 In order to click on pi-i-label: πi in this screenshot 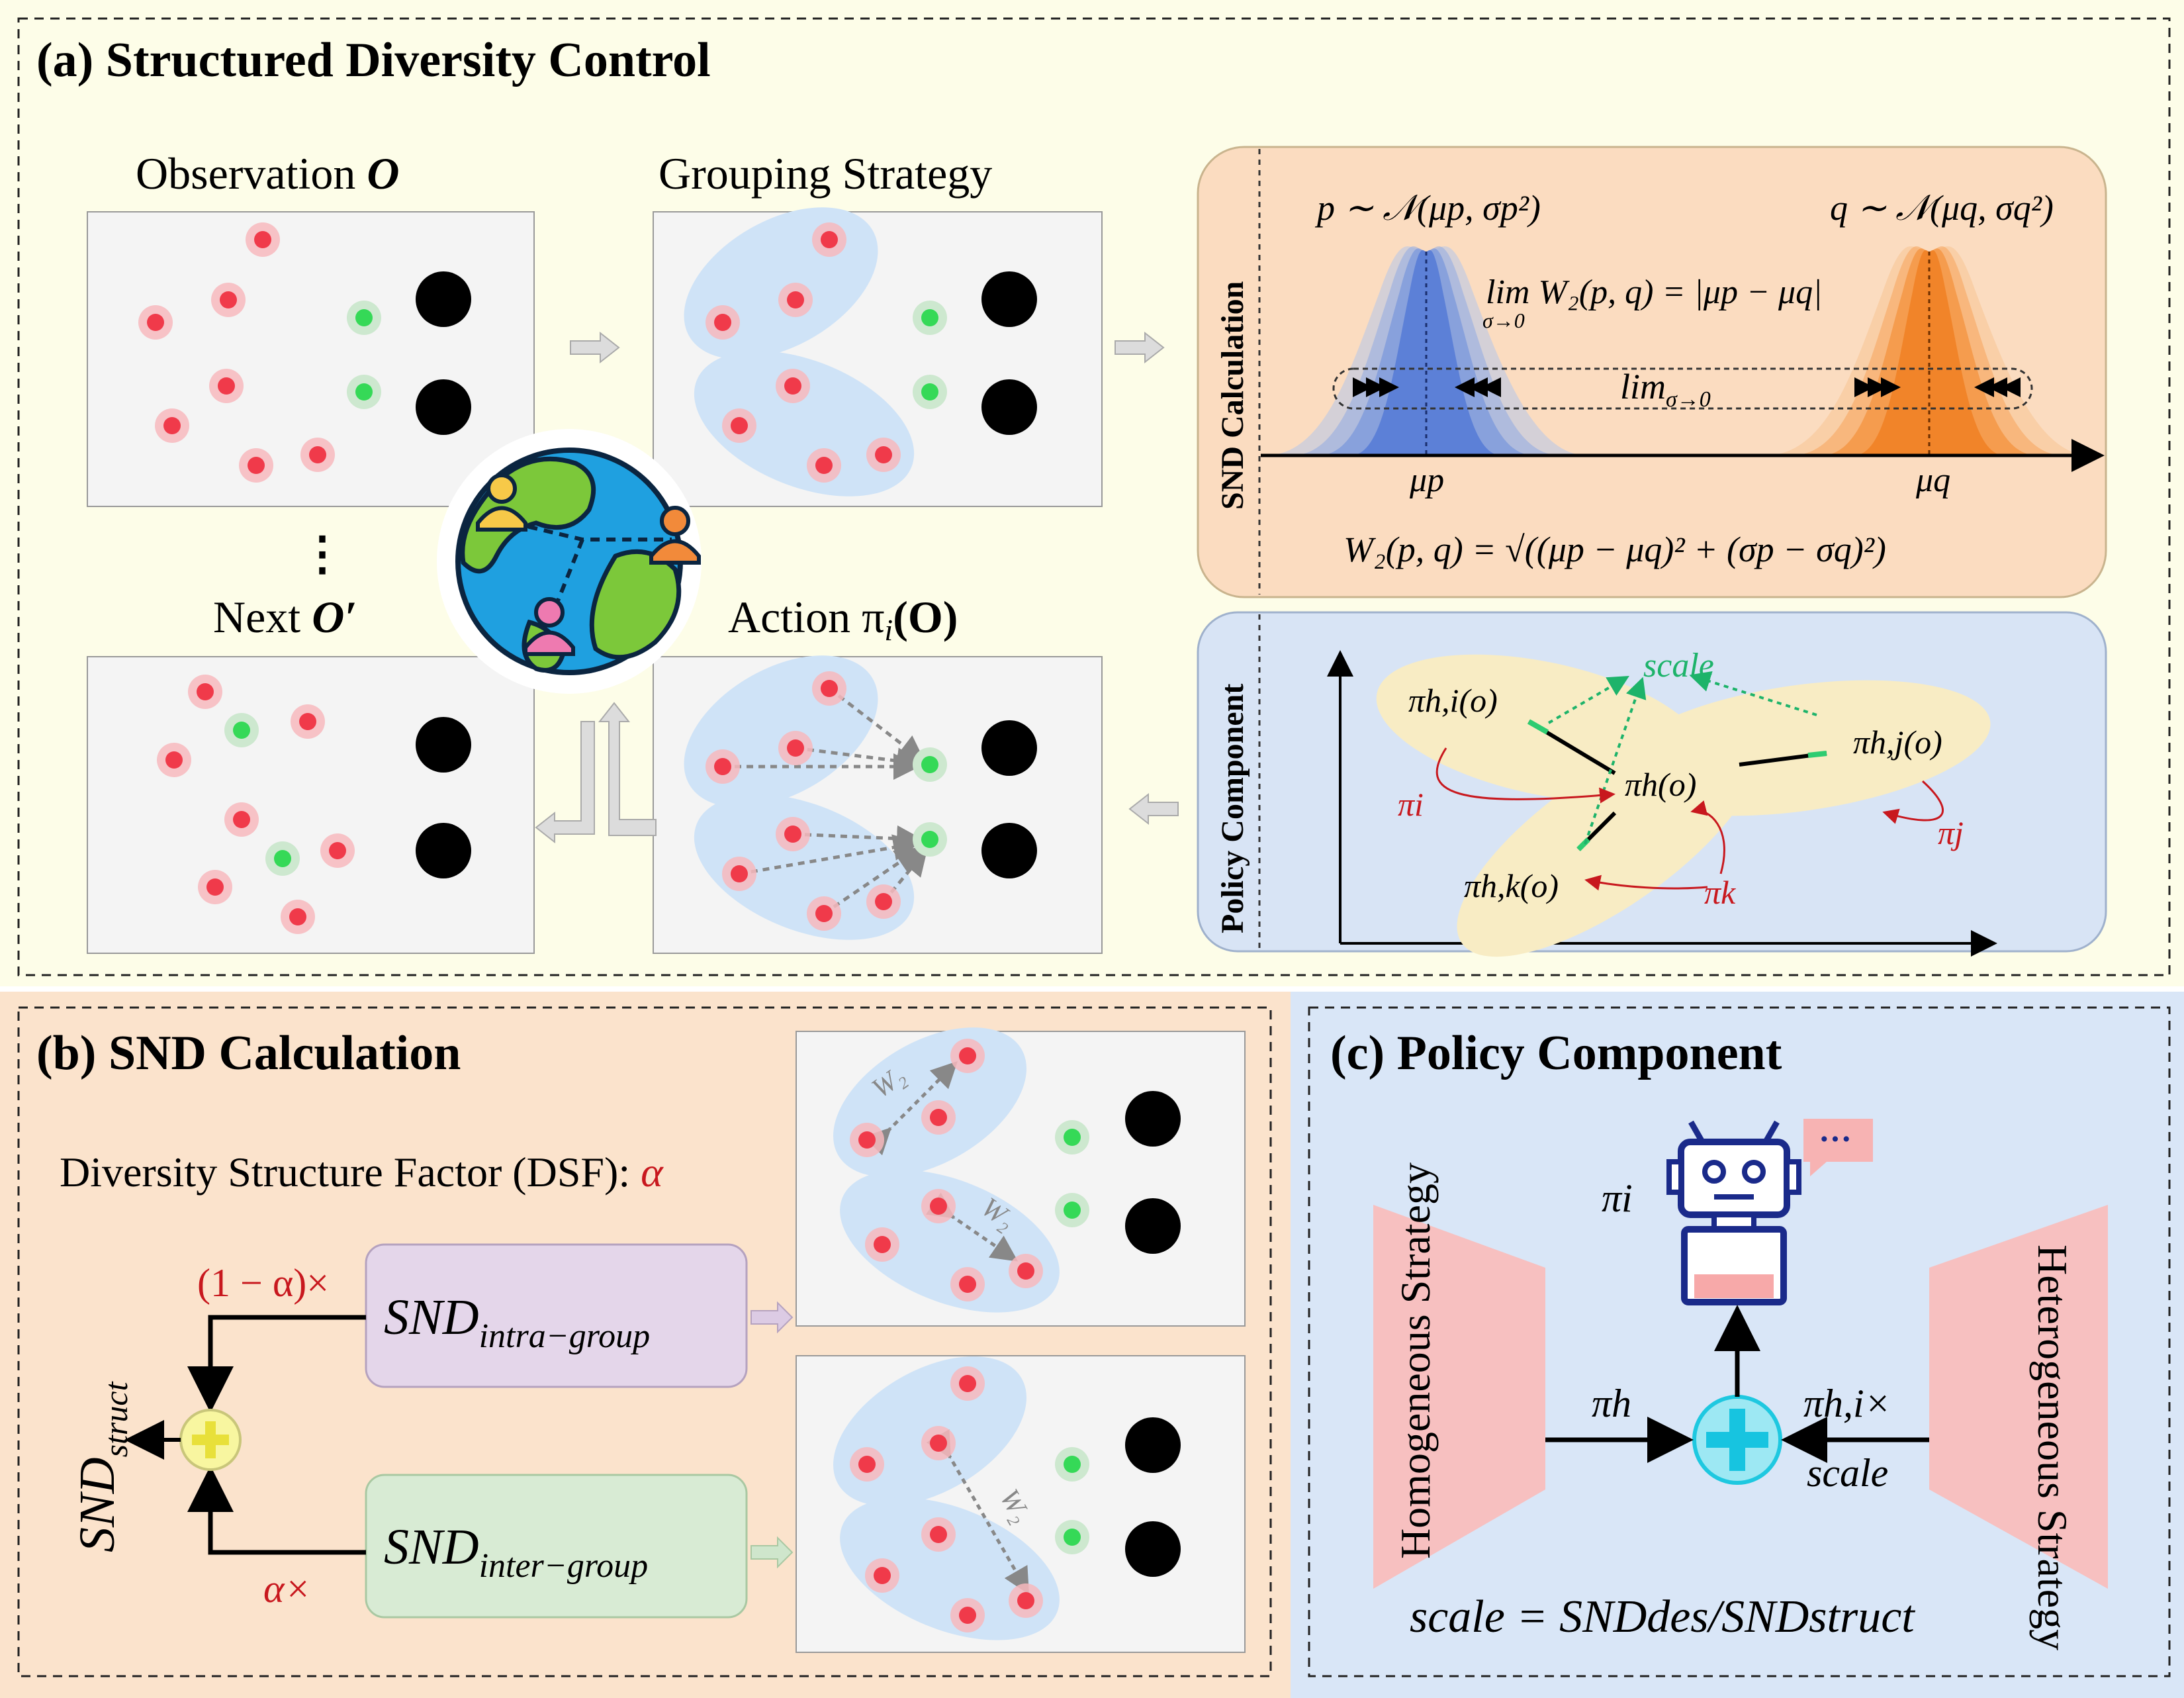, I will do `click(1411, 804)`.